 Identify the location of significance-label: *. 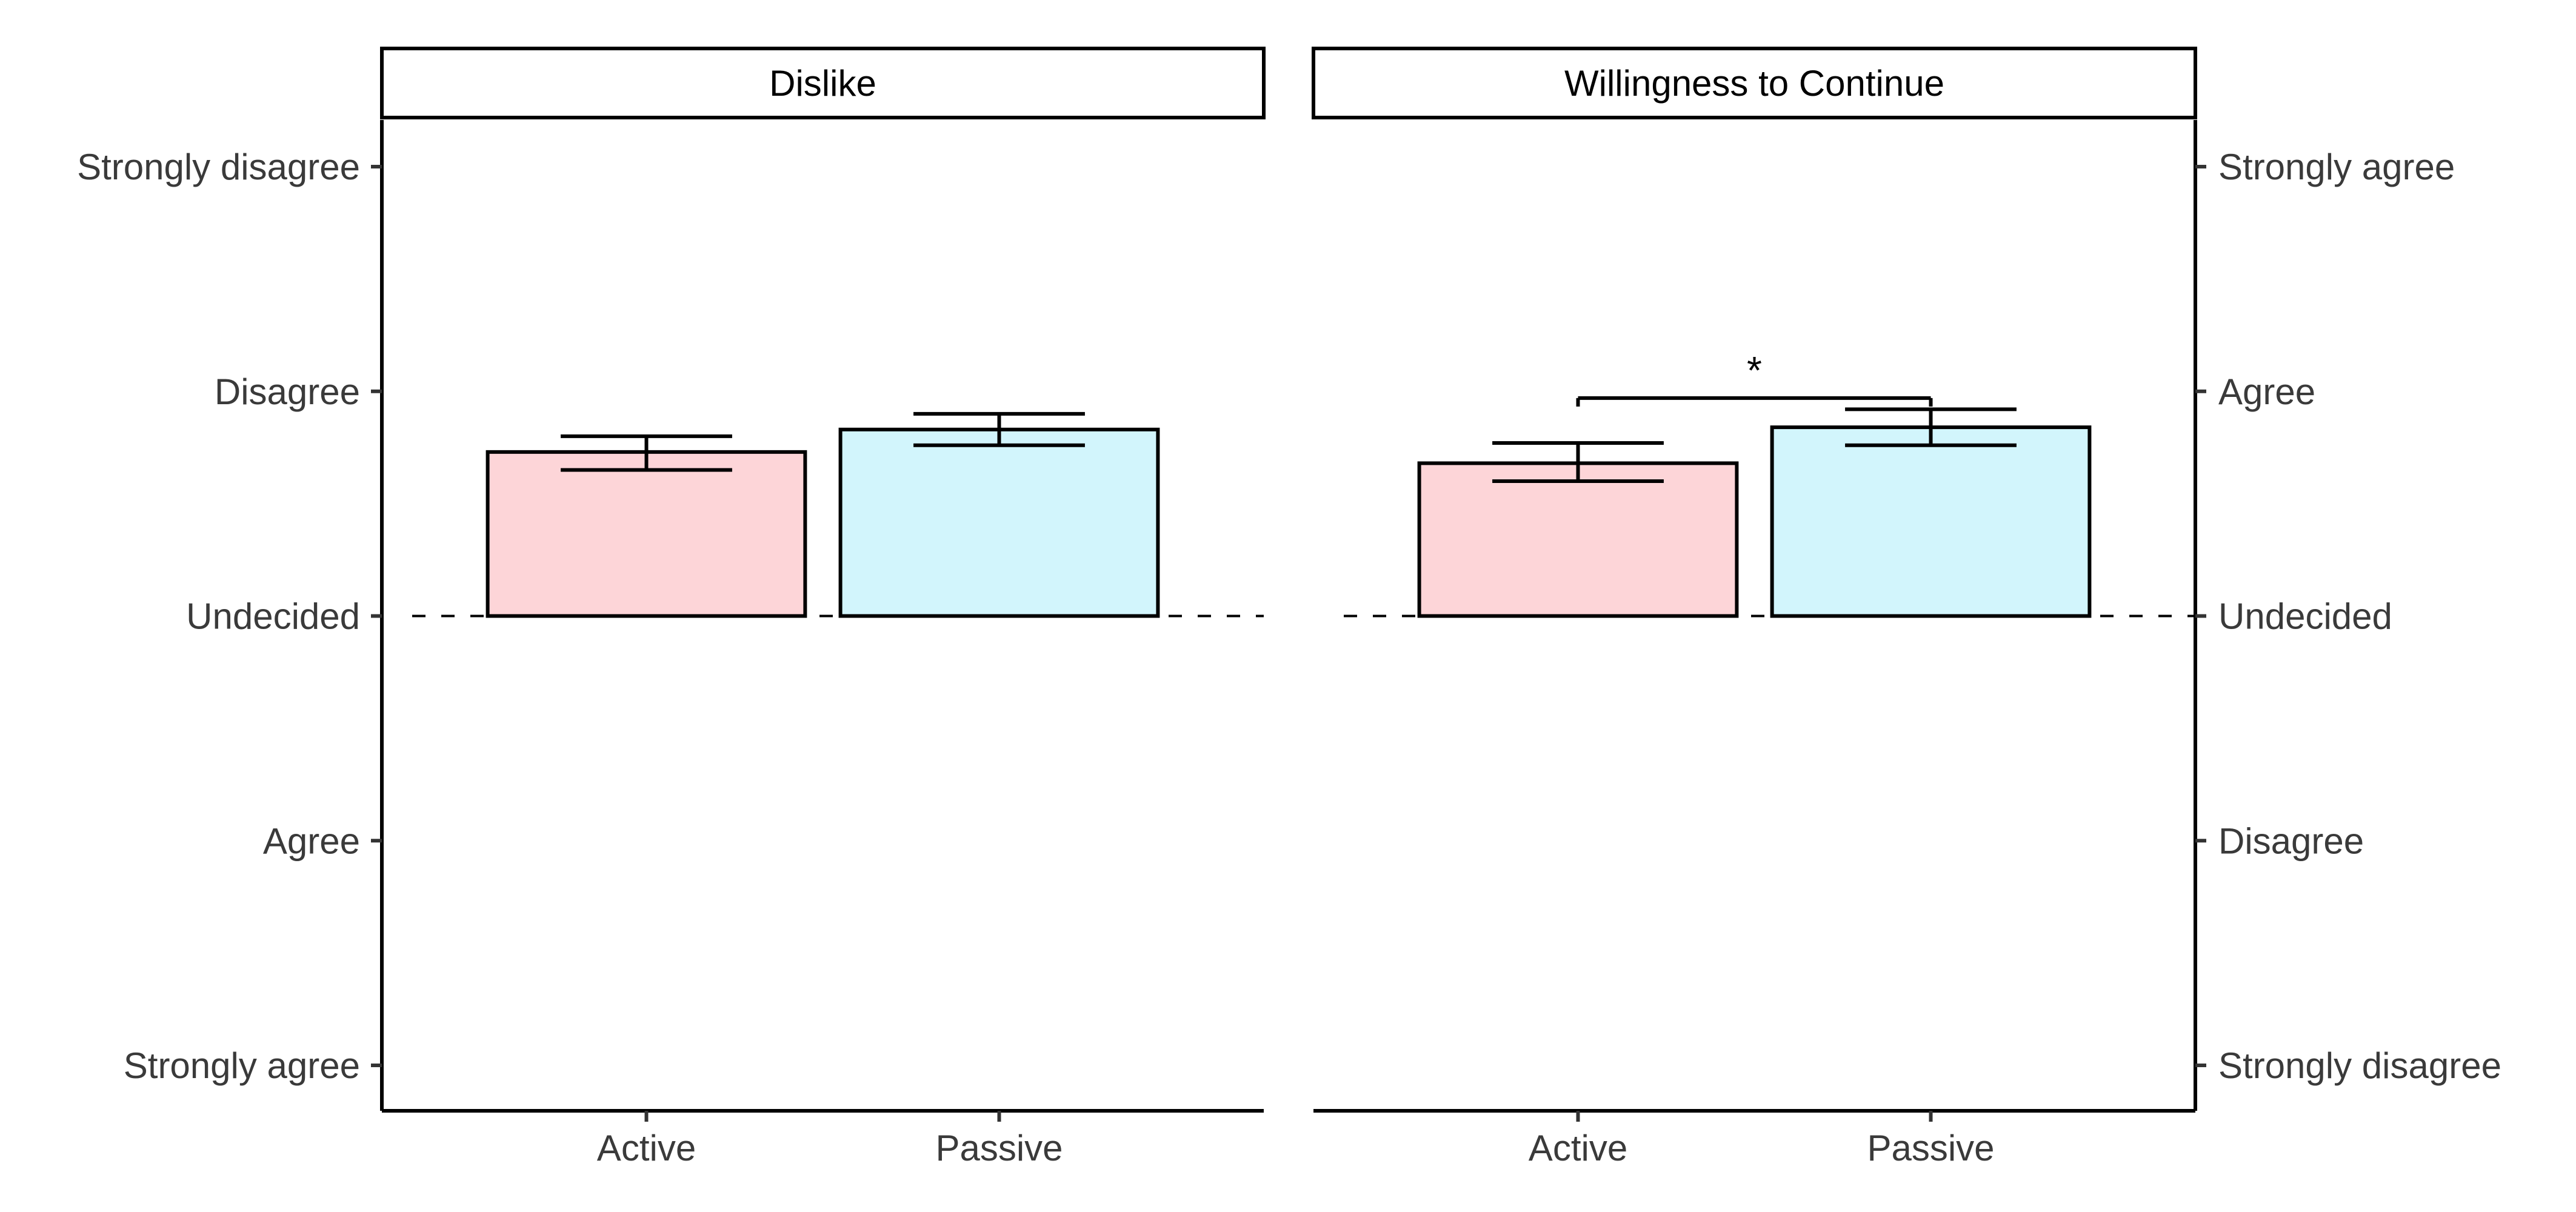
(1754, 370).